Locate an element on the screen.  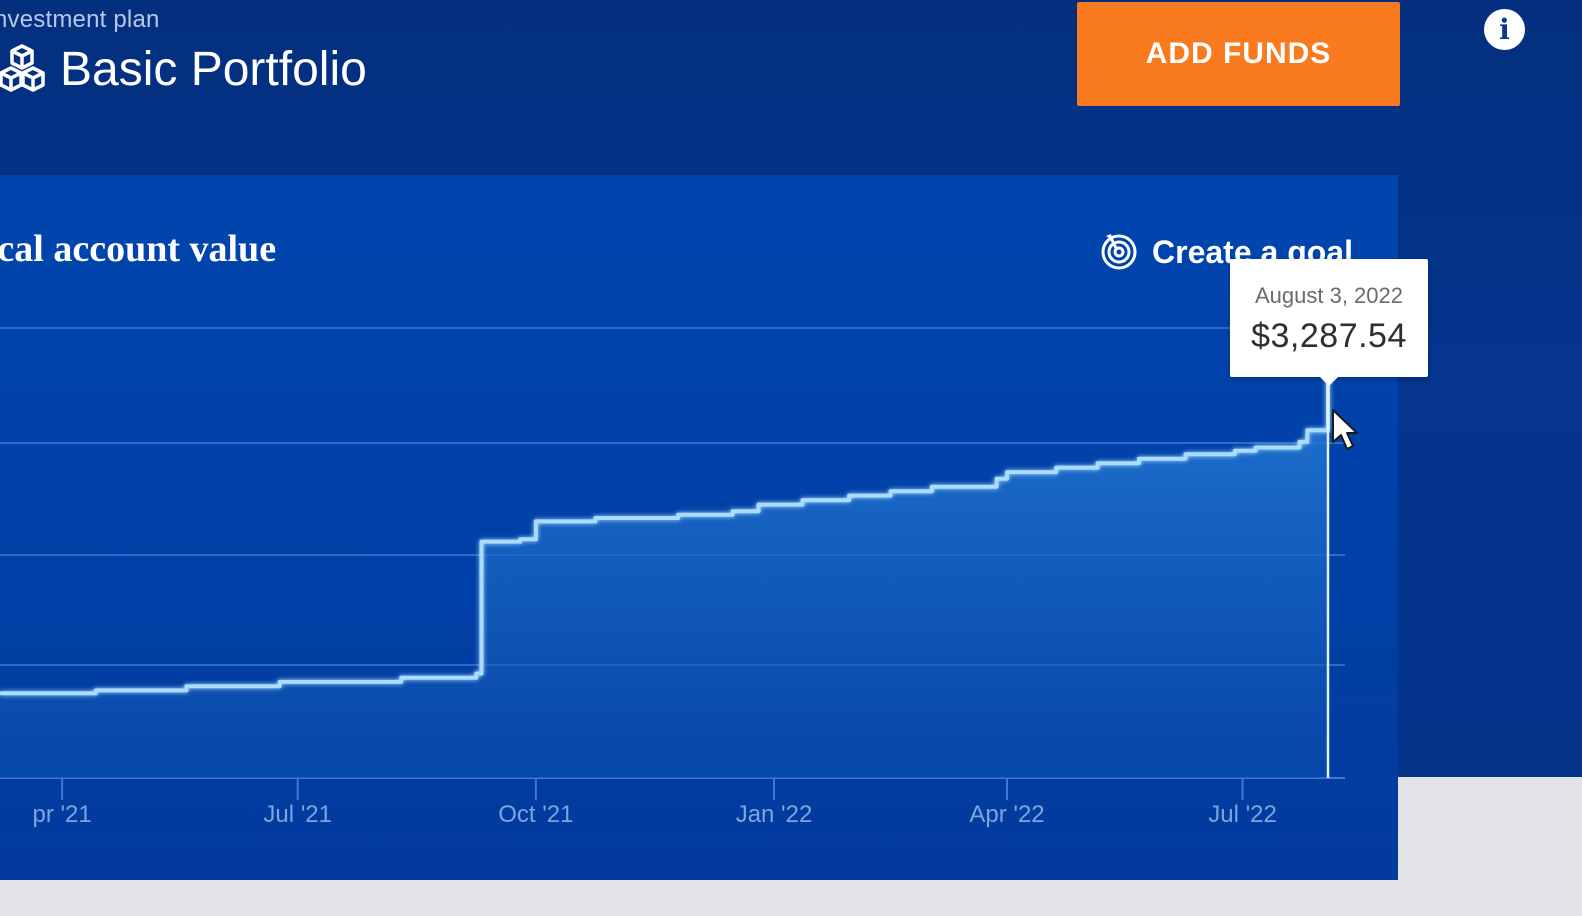
value-tooltip: August 3, 2022 $3,287.54 is located at coordinates (1329, 322).